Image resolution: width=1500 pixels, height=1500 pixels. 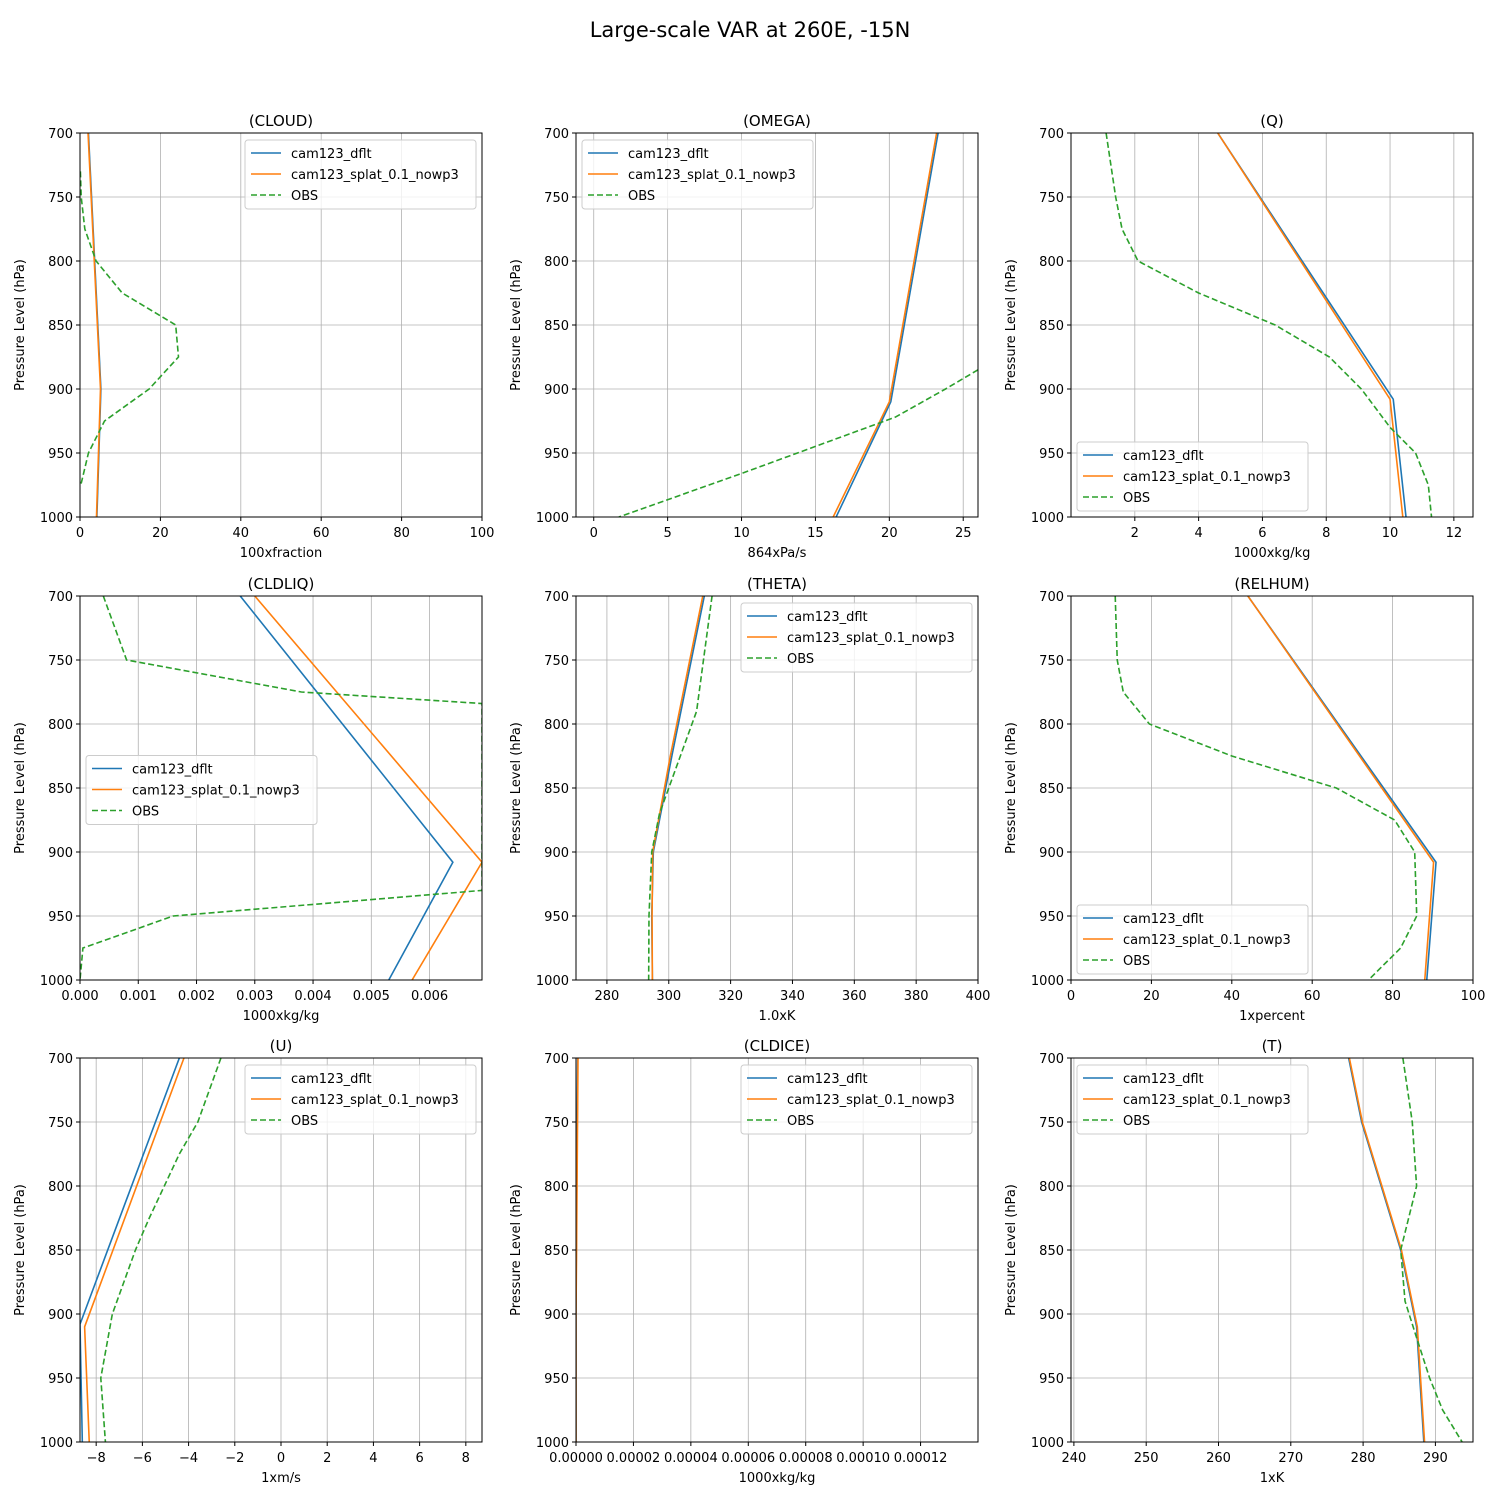 I want to click on x-tick-label: 0.00012, so click(x=921, y=1458).